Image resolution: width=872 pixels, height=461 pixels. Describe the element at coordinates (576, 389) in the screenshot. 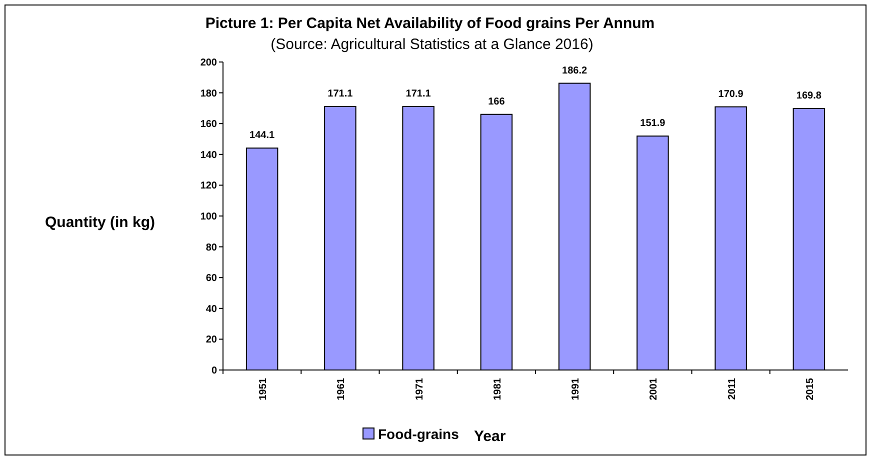

I see `x-tick-label: 1991` at that location.